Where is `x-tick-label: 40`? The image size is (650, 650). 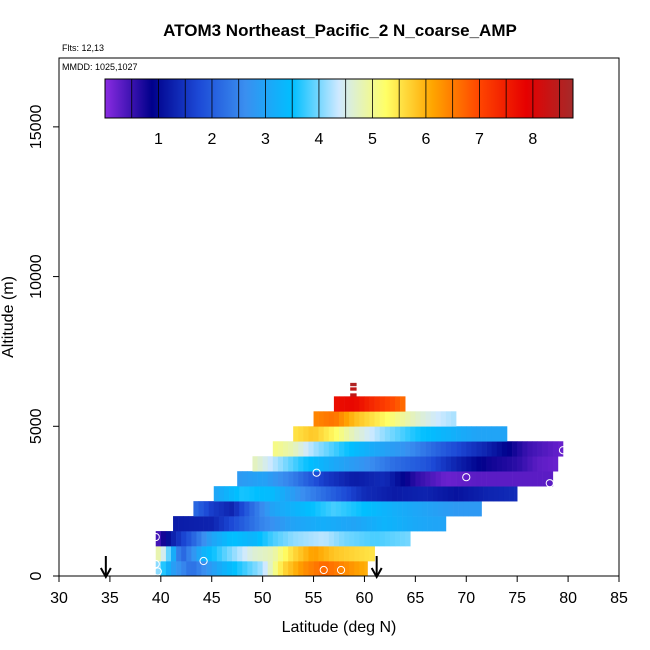 x-tick-label: 40 is located at coordinates (161, 598).